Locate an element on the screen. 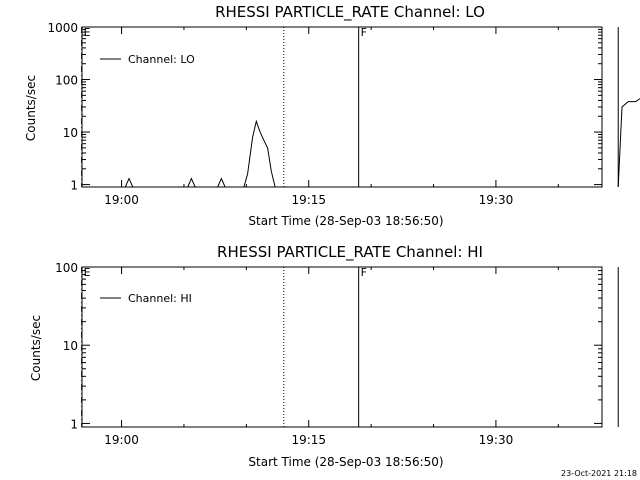  panel-lo-ylabel: Counts/sec is located at coordinates (31, 108).